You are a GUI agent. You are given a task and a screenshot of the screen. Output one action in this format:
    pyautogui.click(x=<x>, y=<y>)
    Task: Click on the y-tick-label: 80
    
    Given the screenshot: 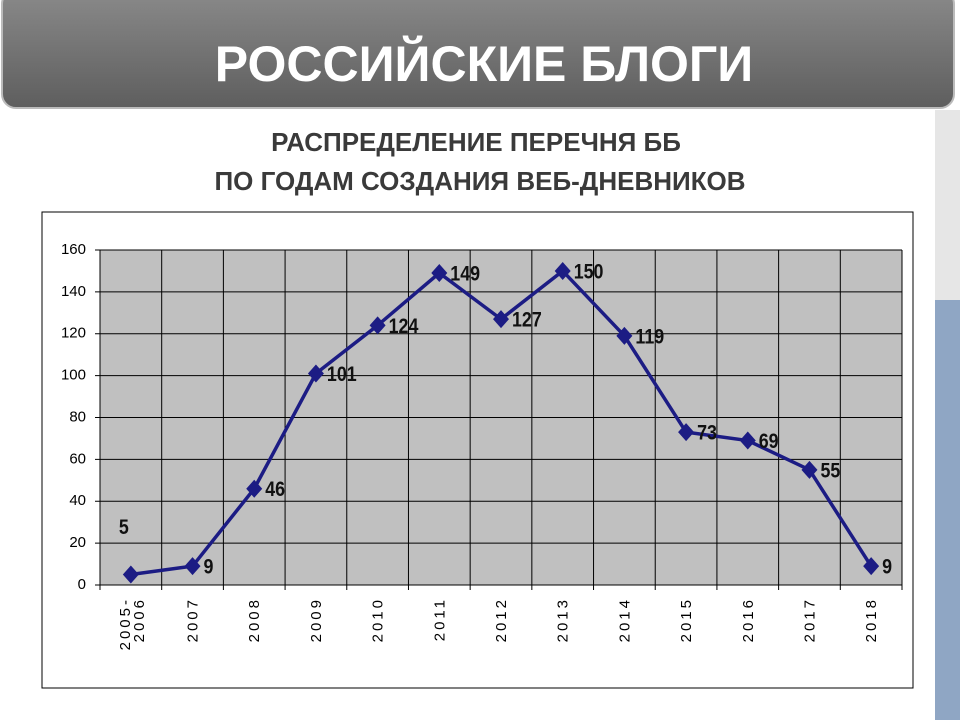 What is the action you would take?
    pyautogui.click(x=77, y=416)
    